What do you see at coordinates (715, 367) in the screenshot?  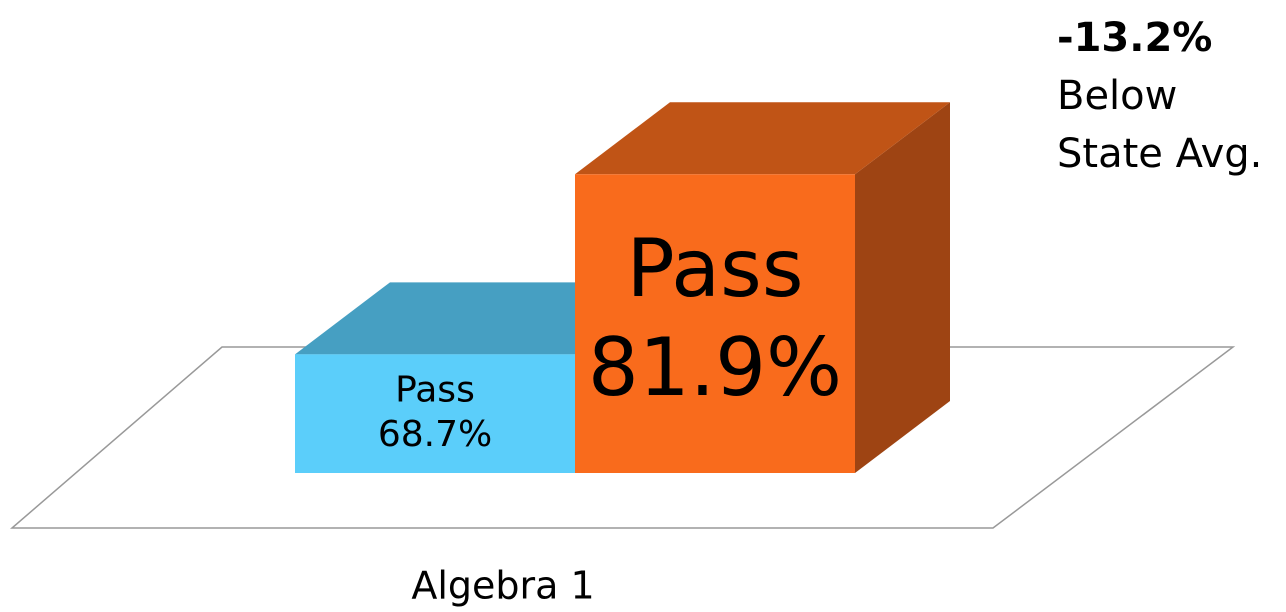 I see `value-label: 81.9%` at bounding box center [715, 367].